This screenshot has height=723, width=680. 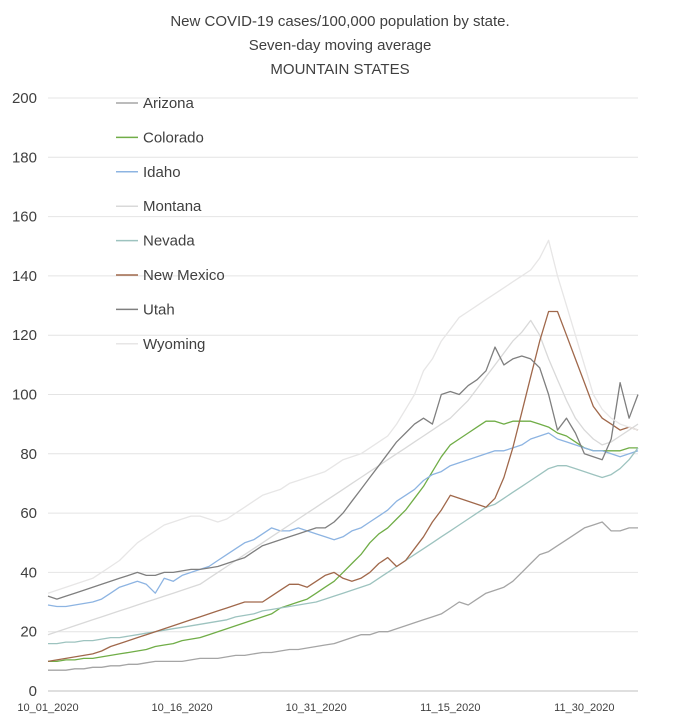 What do you see at coordinates (584, 708) in the screenshot?
I see `x-tick-label: 11_30_2020` at bounding box center [584, 708].